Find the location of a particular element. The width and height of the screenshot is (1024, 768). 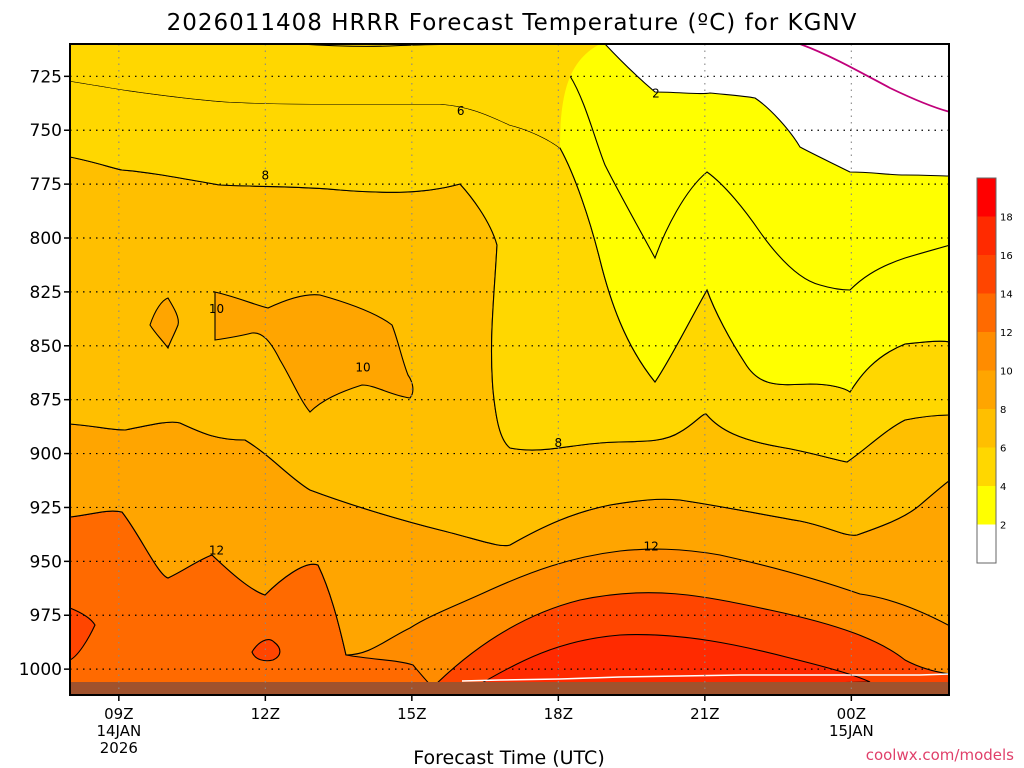

y-tick-label: 775 is located at coordinates (46, 185).